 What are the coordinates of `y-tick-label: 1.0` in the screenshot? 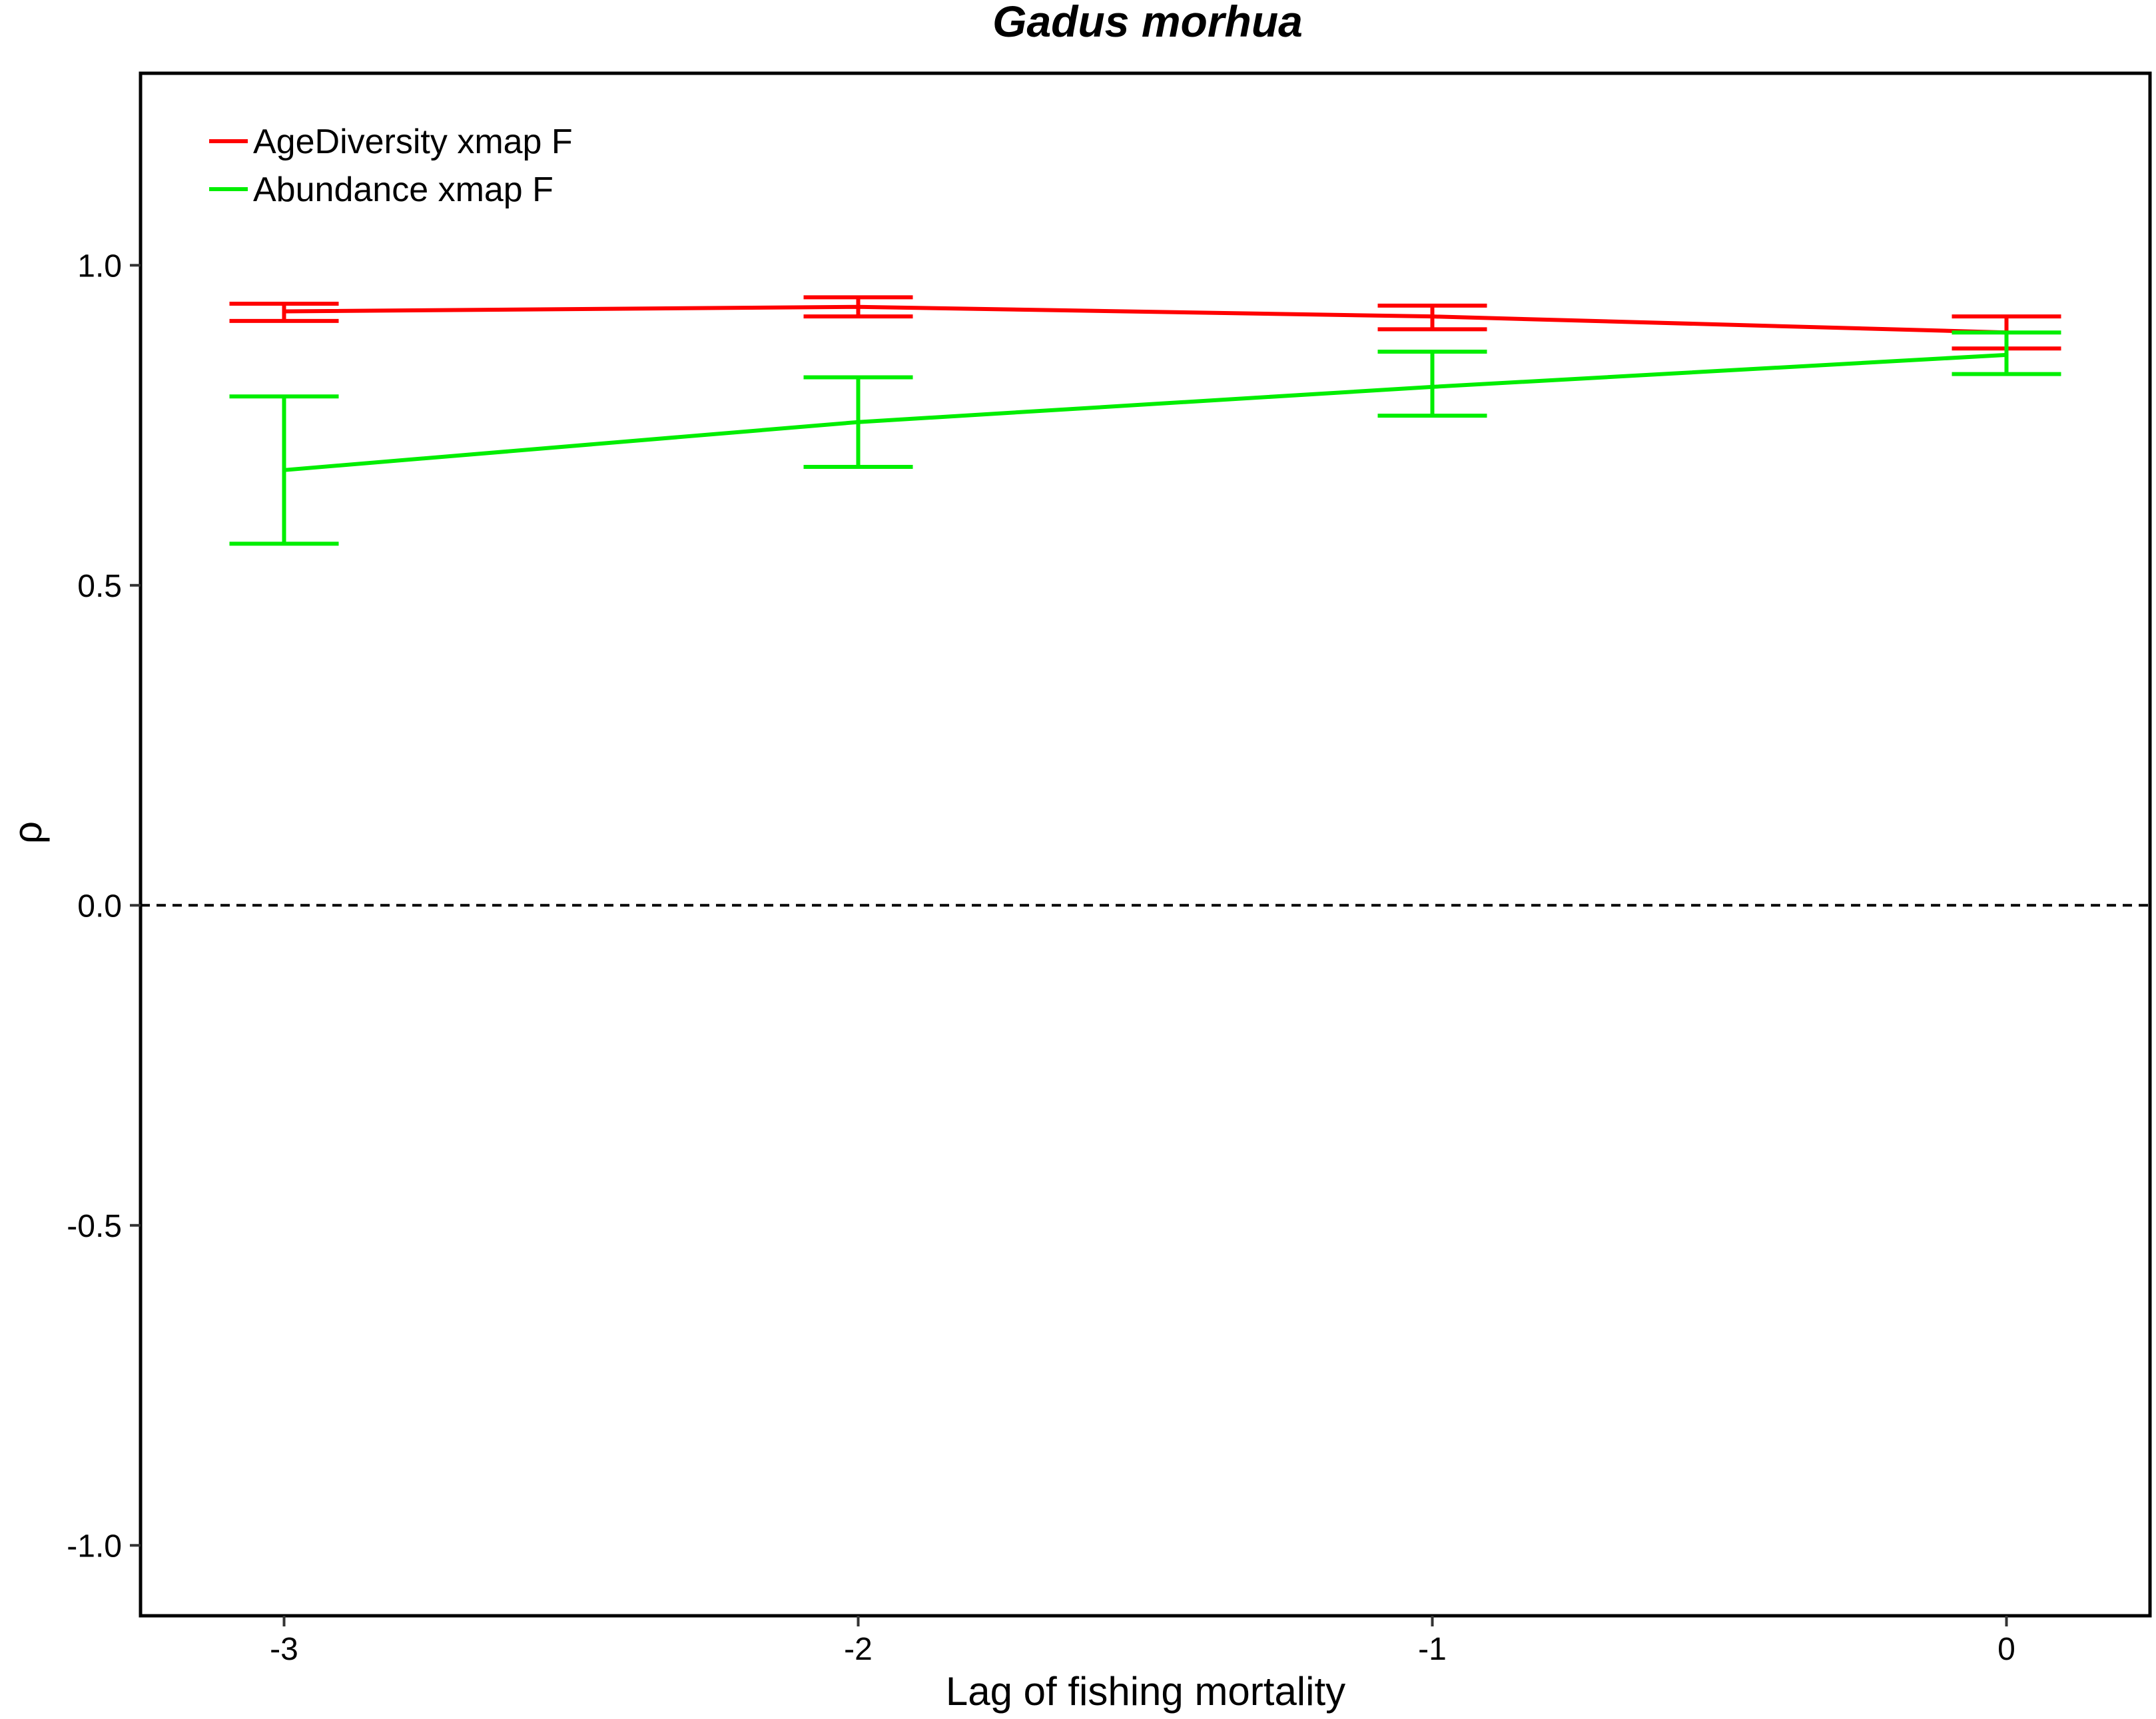 It's located at (99, 266).